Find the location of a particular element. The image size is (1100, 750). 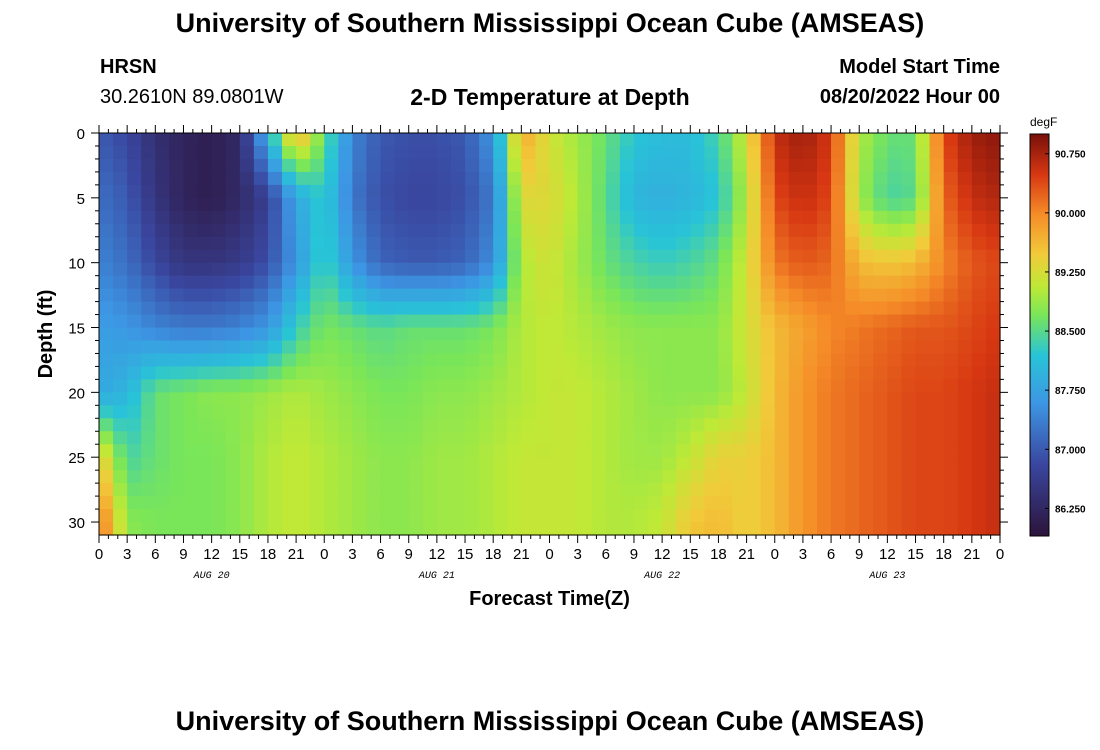

colorbar-unit: degF is located at coordinates (1043, 122).